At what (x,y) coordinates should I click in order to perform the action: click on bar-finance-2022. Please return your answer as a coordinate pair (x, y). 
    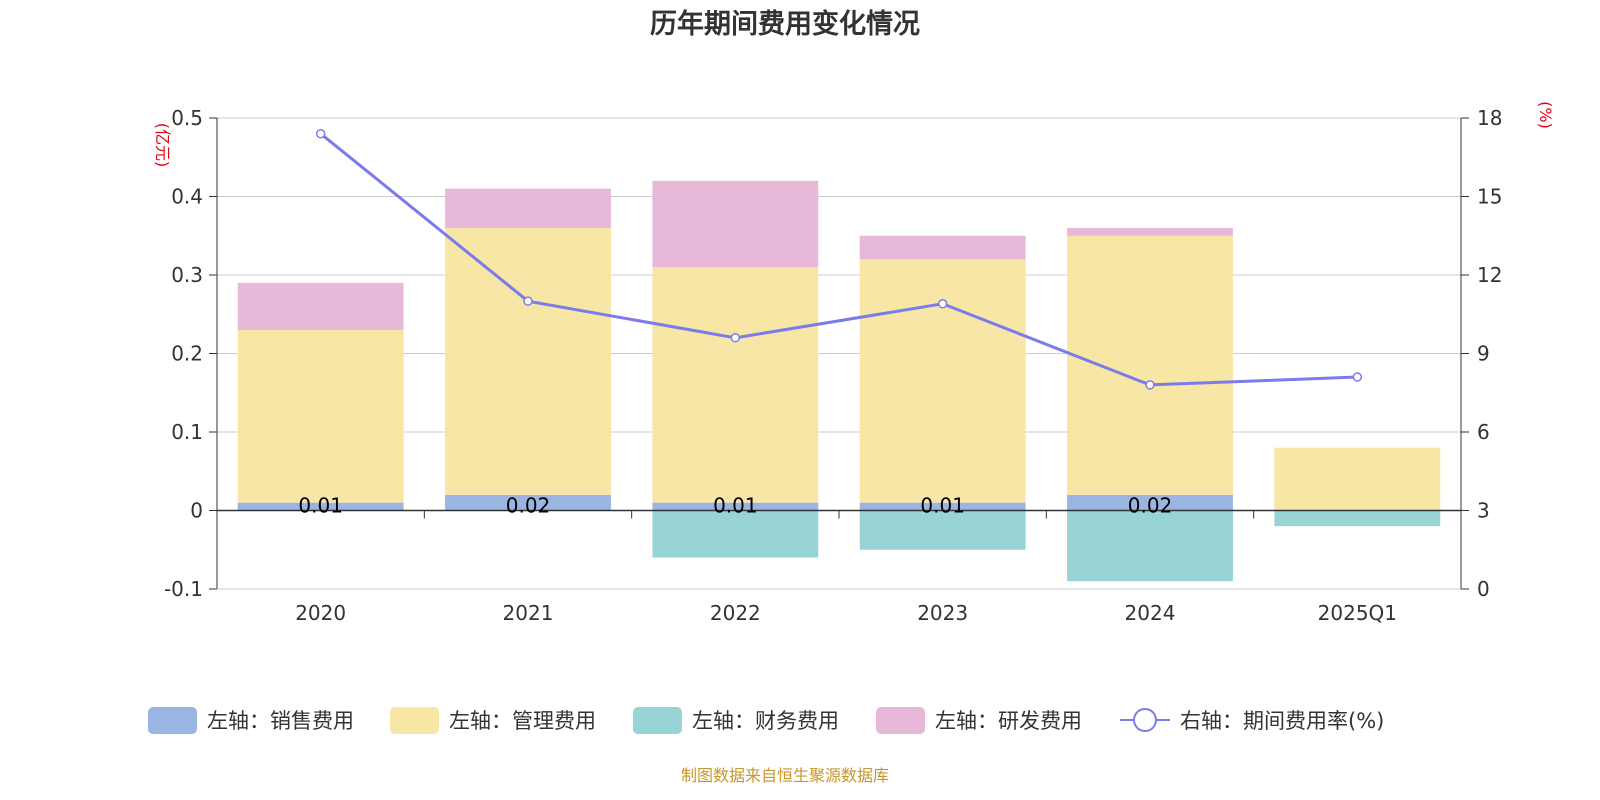
    Looking at the image, I should click on (735, 534).